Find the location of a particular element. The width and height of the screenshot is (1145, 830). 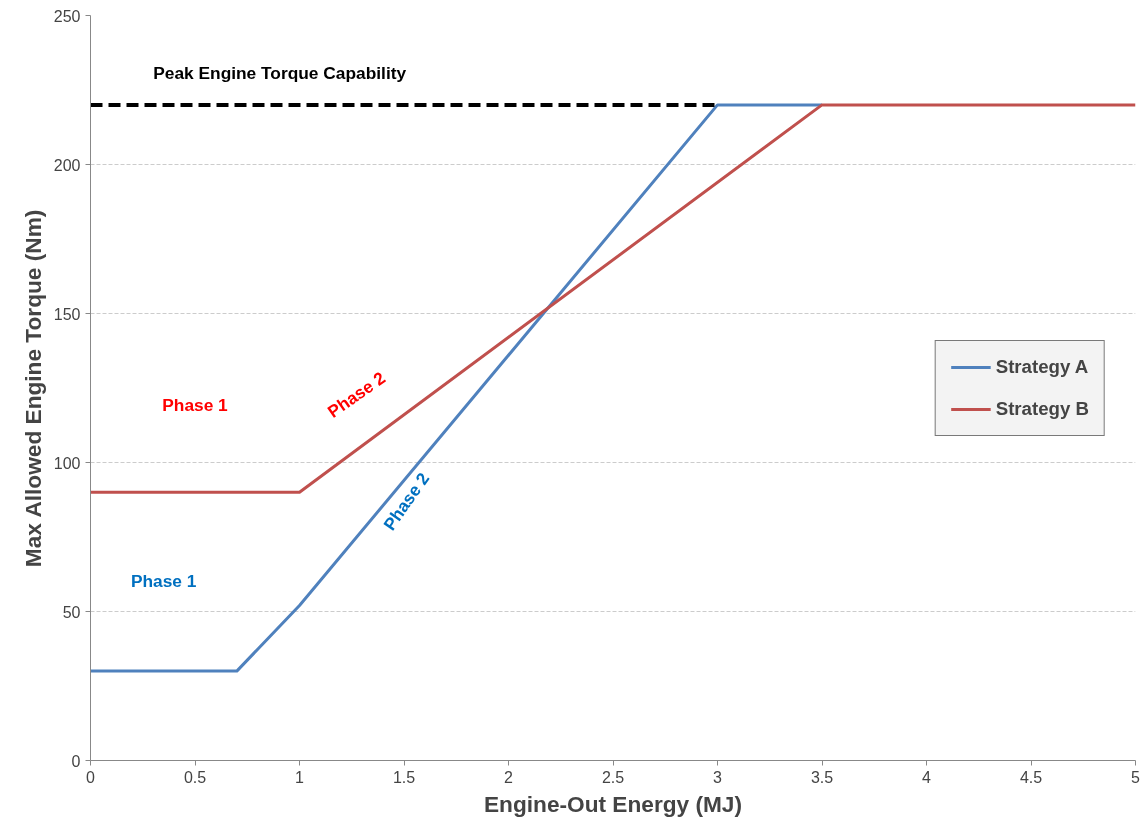

x-axis-title: Engine-Out Energy (MJ) is located at coordinates (613, 803).